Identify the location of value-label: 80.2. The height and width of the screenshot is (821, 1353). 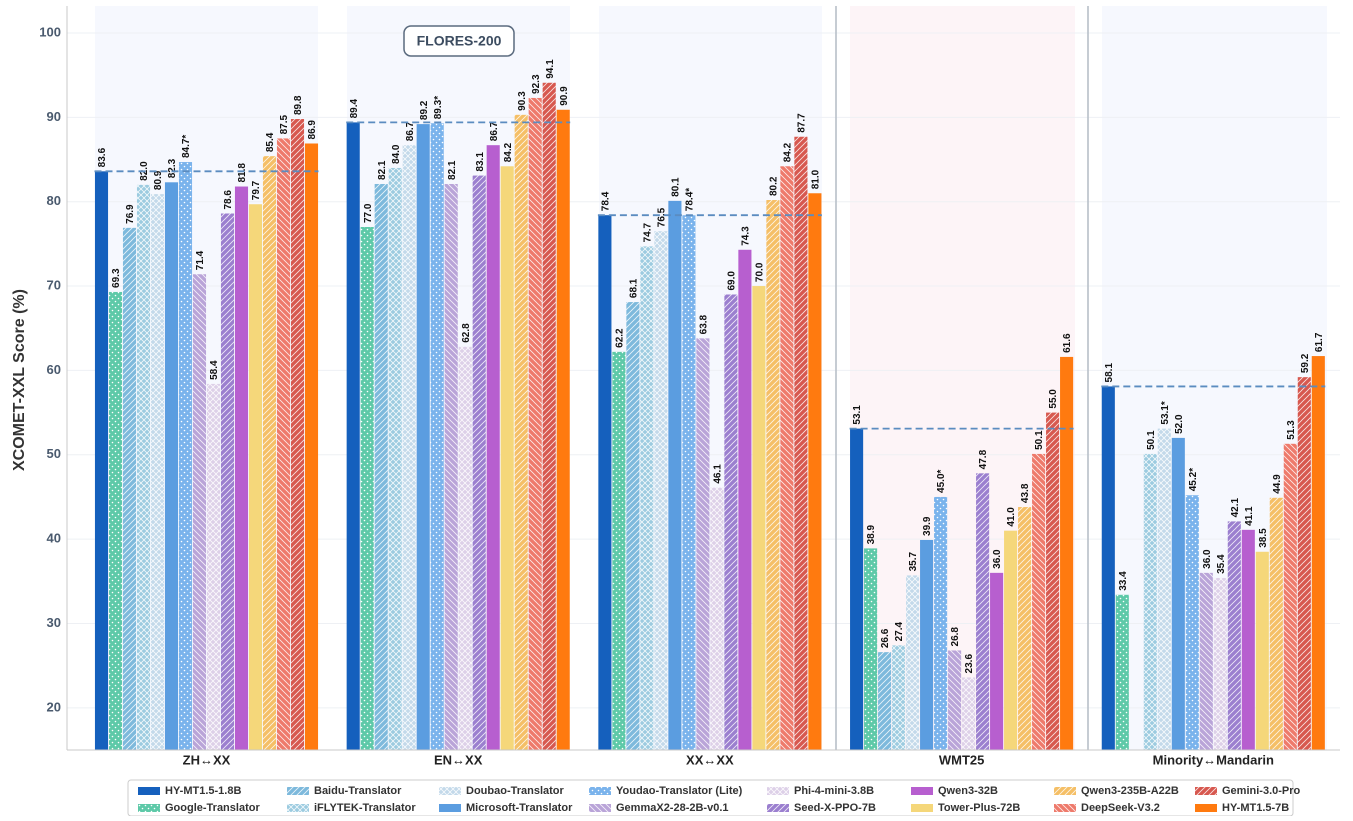
(774, 186).